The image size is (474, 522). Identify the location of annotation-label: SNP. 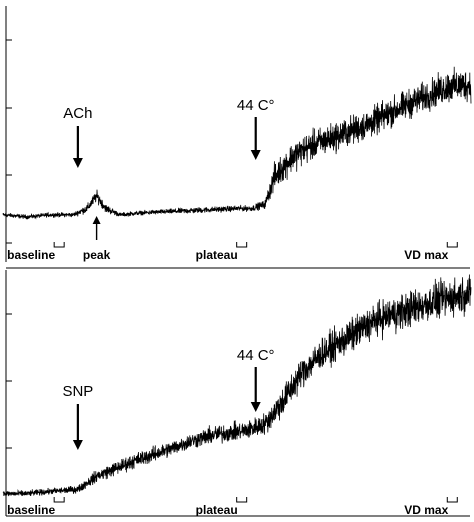
(77, 391).